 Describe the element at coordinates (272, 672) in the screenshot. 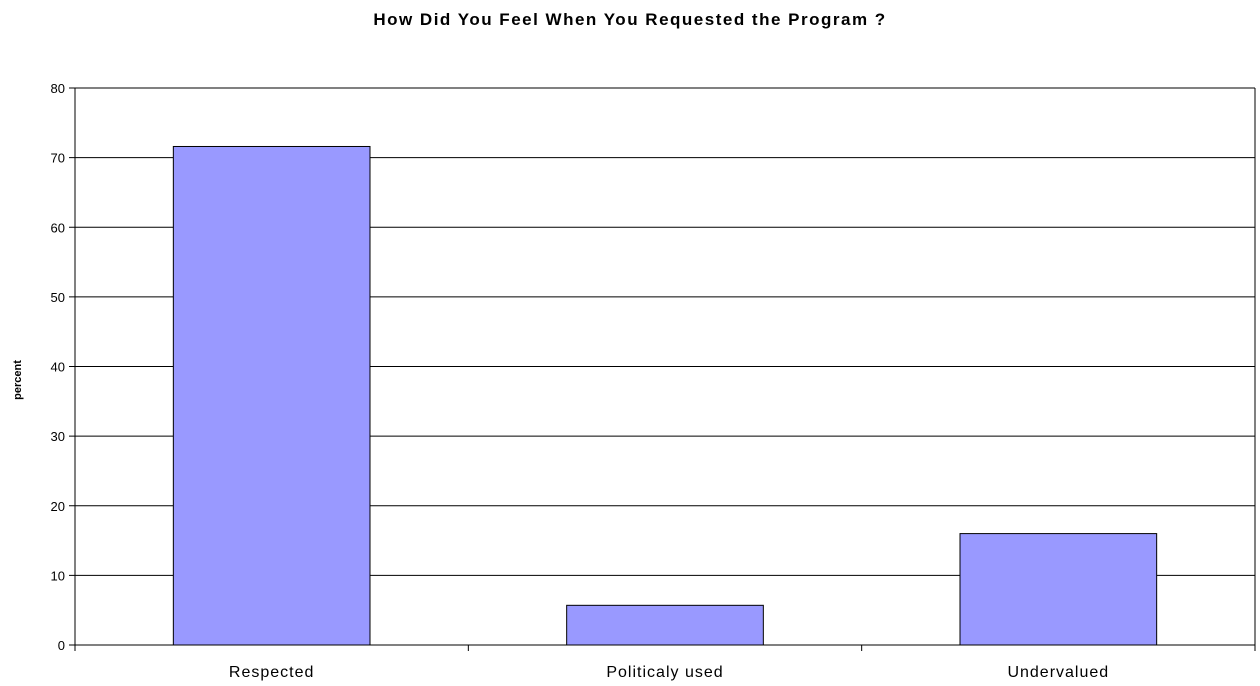

I see `x-tick-label: Respected` at that location.